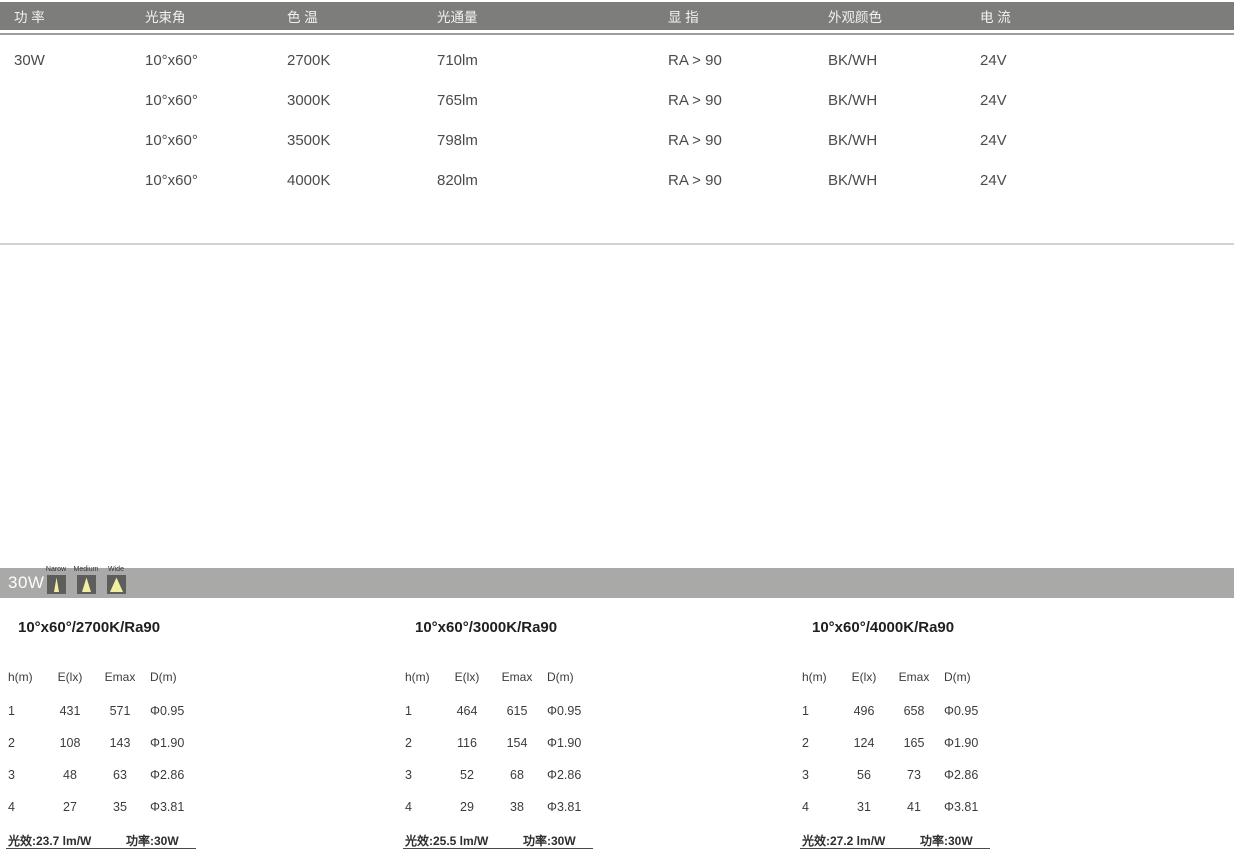  What do you see at coordinates (683, 17) in the screenshot?
I see `spec-header-cri: 显 指` at bounding box center [683, 17].